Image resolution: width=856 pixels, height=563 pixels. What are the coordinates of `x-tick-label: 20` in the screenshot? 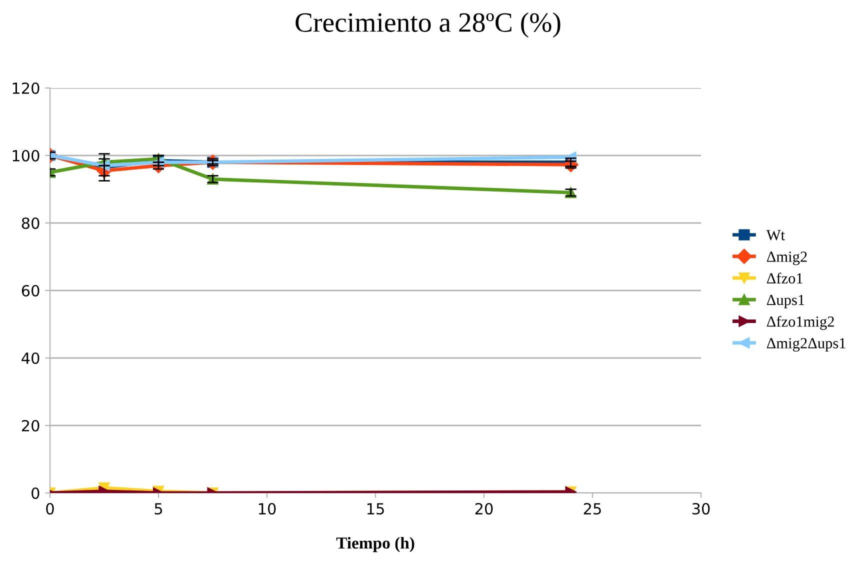 It's located at (484, 508).